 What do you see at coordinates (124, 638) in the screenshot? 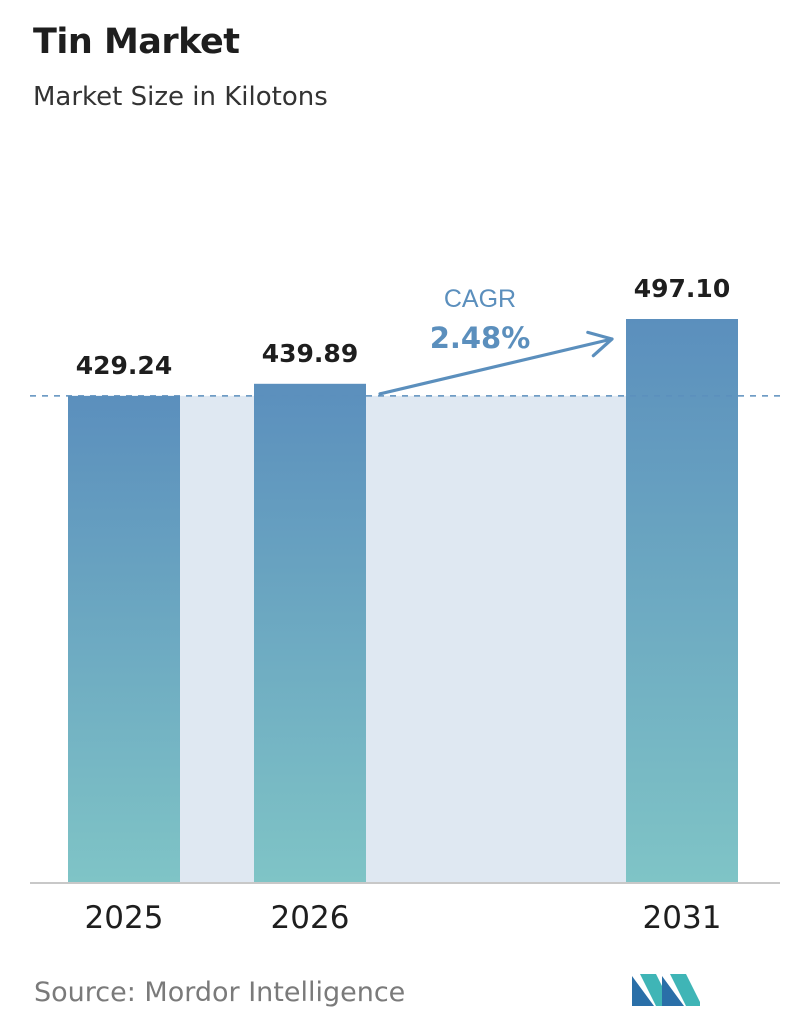
I see `bar-2025` at bounding box center [124, 638].